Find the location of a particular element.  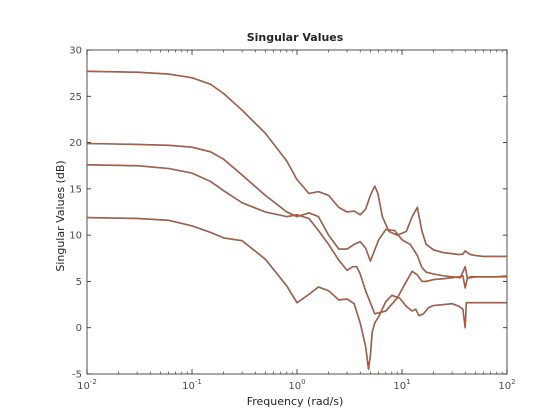

y-tick-label: -5 is located at coordinates (77, 375).